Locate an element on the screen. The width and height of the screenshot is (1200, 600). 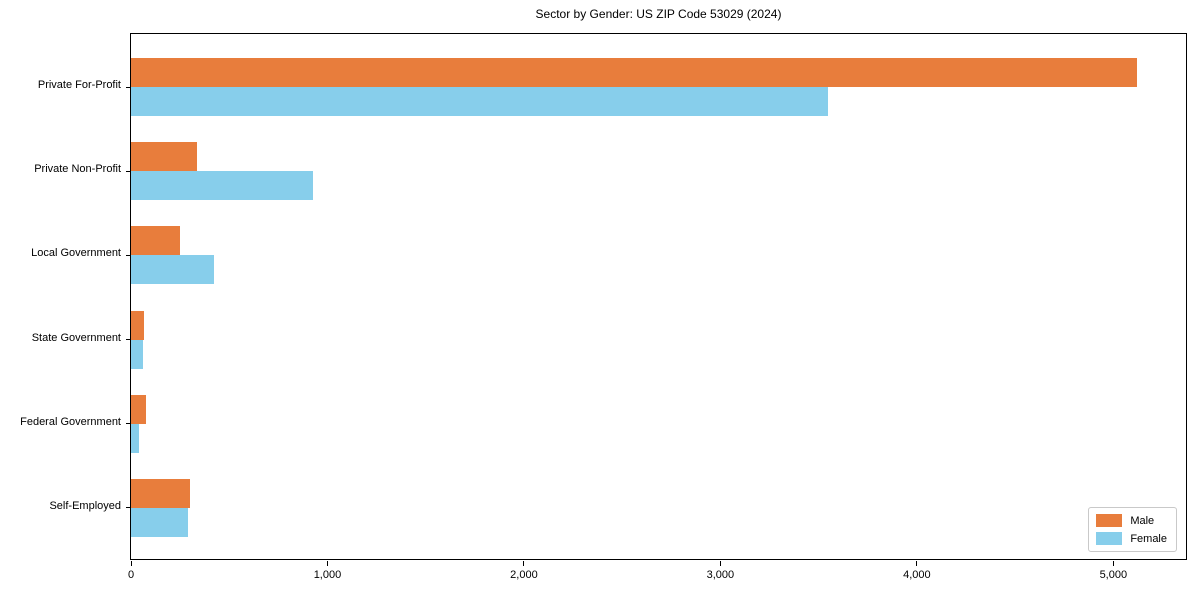
bar-male-self-employed is located at coordinates (160, 493).